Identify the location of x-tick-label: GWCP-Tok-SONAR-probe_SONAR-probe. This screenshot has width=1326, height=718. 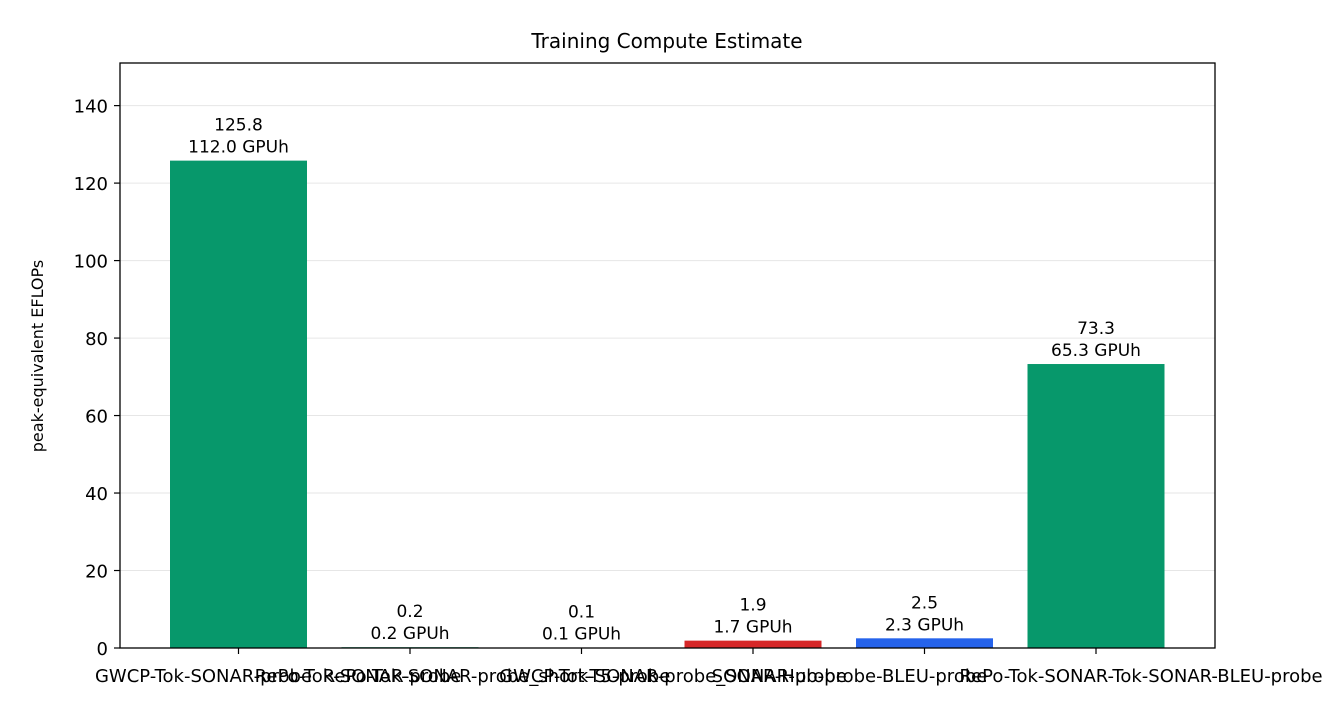
(673, 676).